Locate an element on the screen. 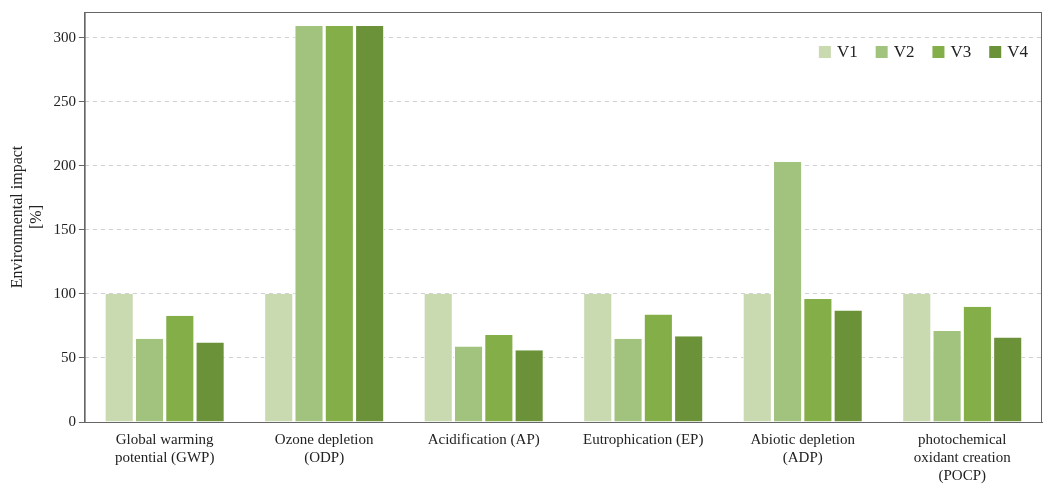 The height and width of the screenshot is (490, 1050). x-tick-label: Abiotic depletion (ADP) is located at coordinates (803, 448).